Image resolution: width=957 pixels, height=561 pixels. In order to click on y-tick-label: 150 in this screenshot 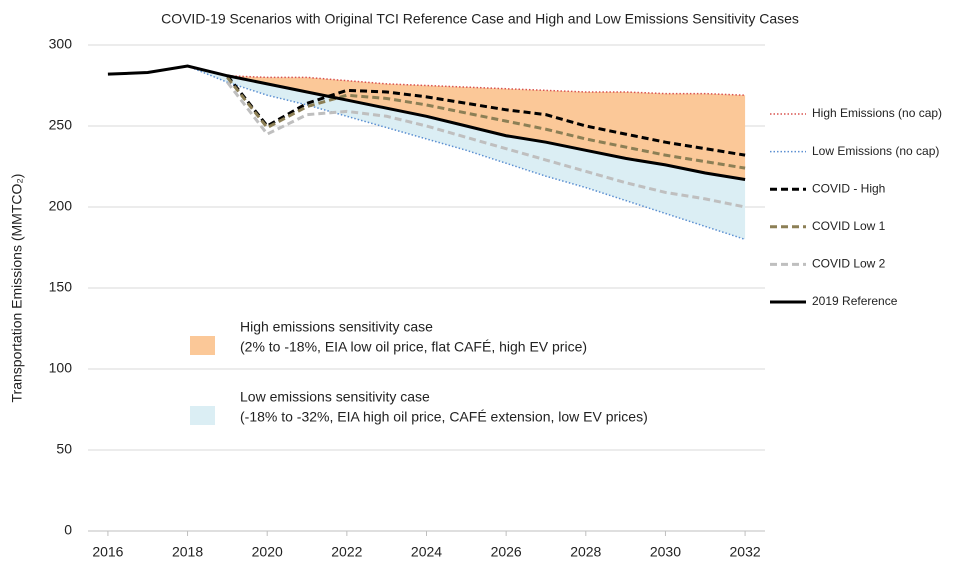, I will do `click(61, 287)`.